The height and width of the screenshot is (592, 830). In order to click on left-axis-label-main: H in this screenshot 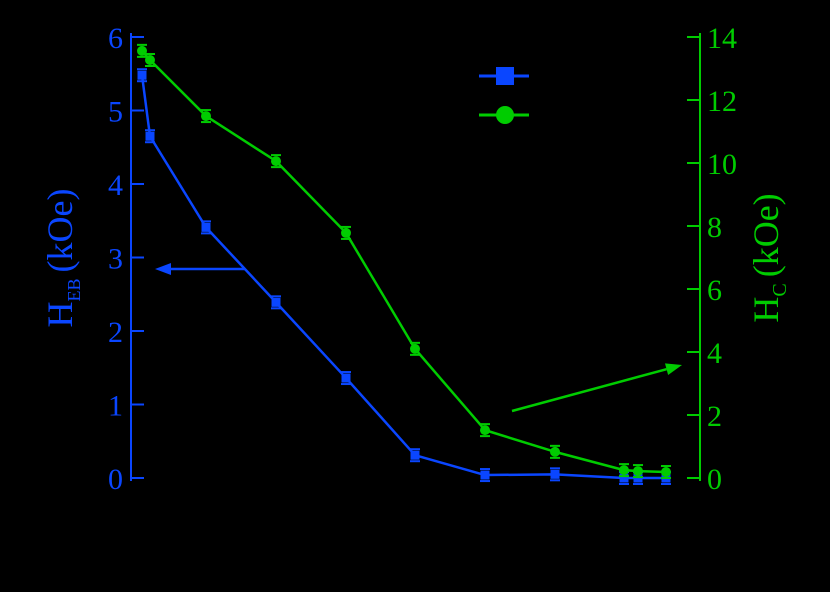, I will do `click(60, 314)`.